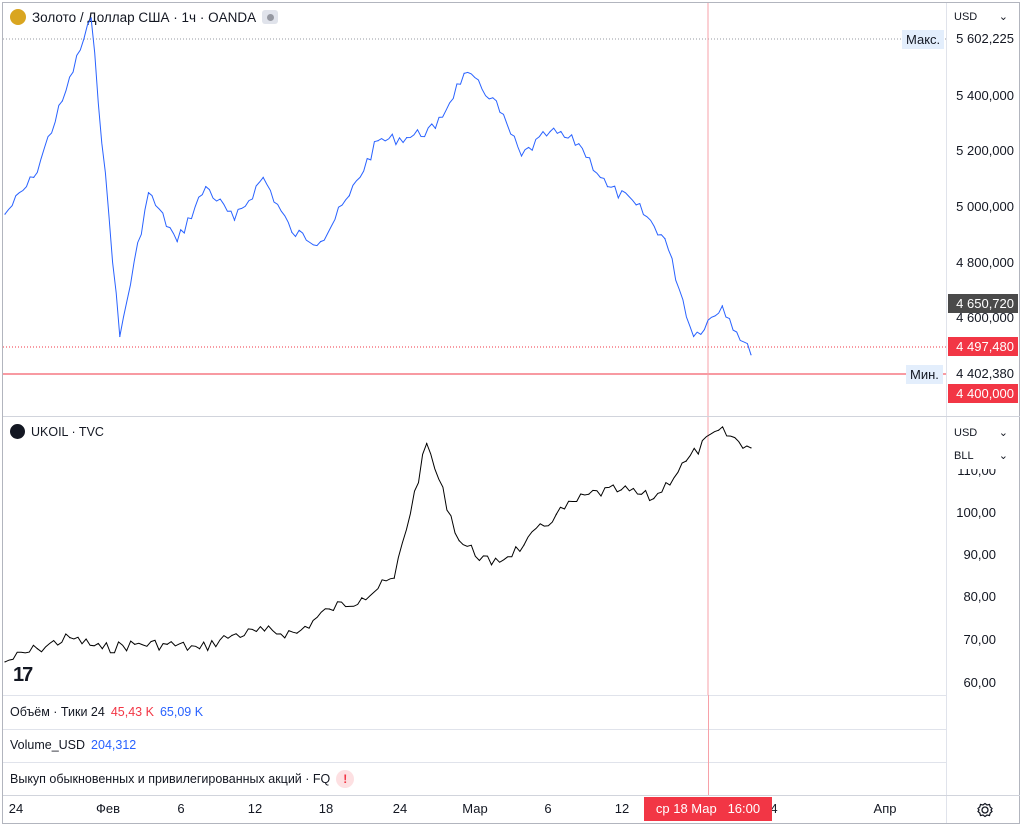 The width and height of the screenshot is (1024, 826). I want to click on y-tick-label: 4 800,000, so click(985, 262).